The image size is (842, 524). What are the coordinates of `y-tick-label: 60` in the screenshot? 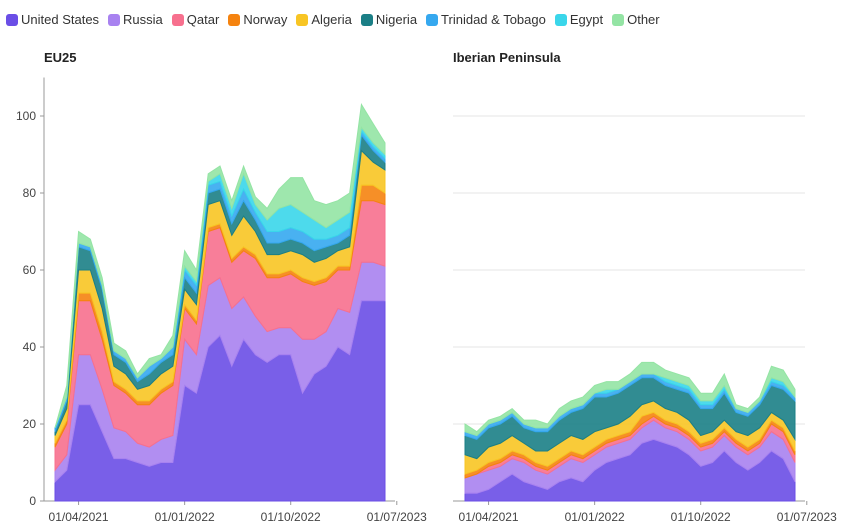 It's located at (30, 270).